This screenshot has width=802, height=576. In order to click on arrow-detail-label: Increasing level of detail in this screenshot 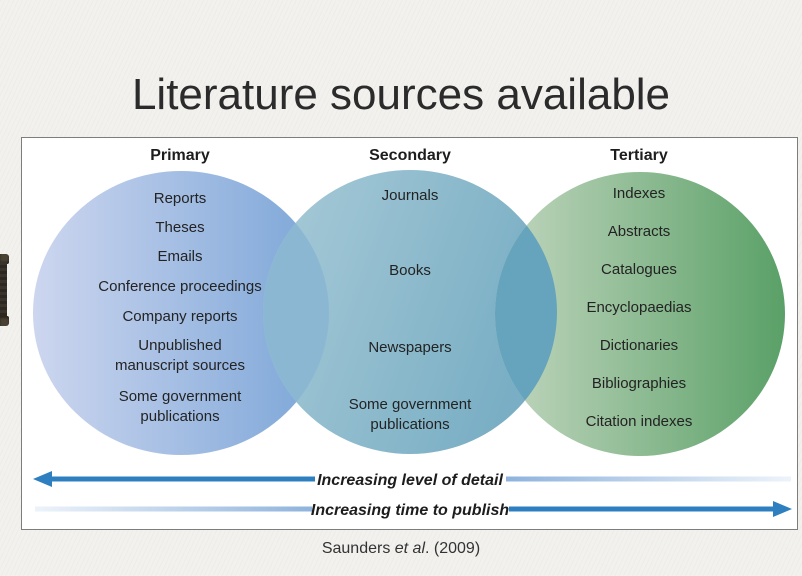, I will do `click(410, 480)`.